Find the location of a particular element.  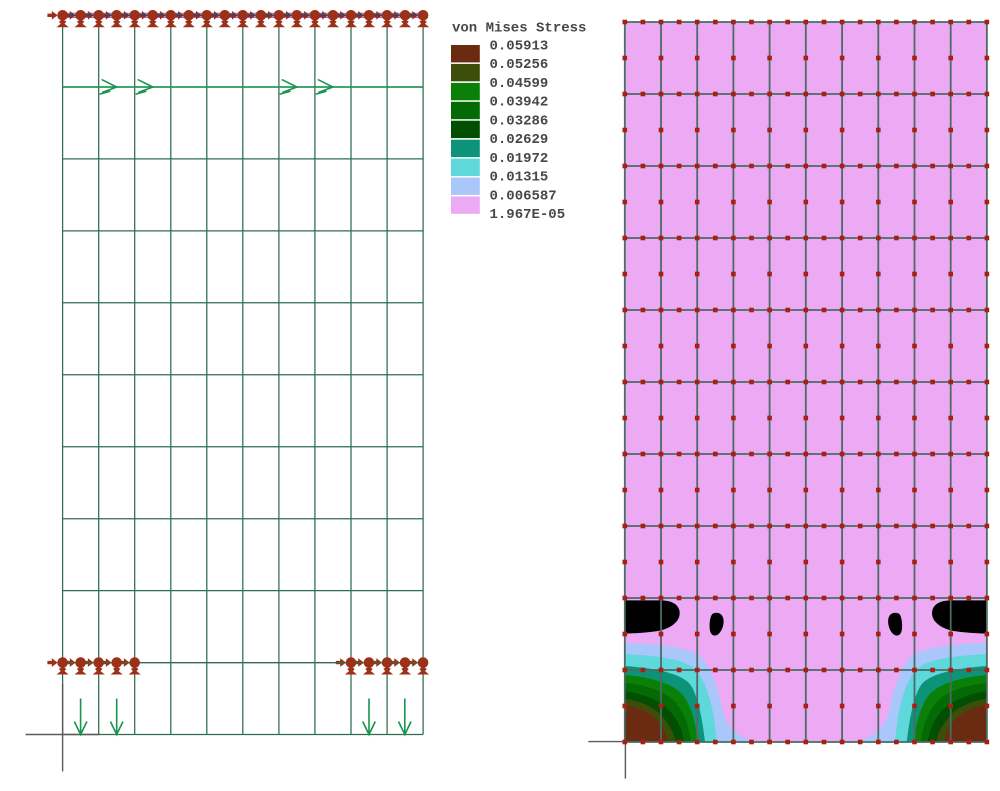

svg-text: 0.04599 is located at coordinates (519, 84).